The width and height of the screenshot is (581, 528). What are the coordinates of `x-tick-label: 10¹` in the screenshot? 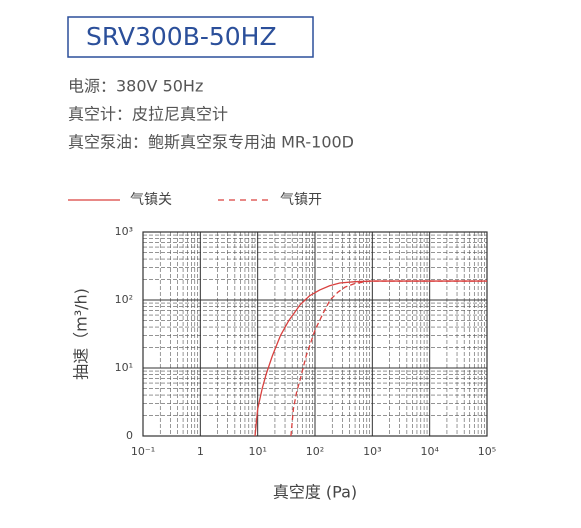 It's located at (257, 451).